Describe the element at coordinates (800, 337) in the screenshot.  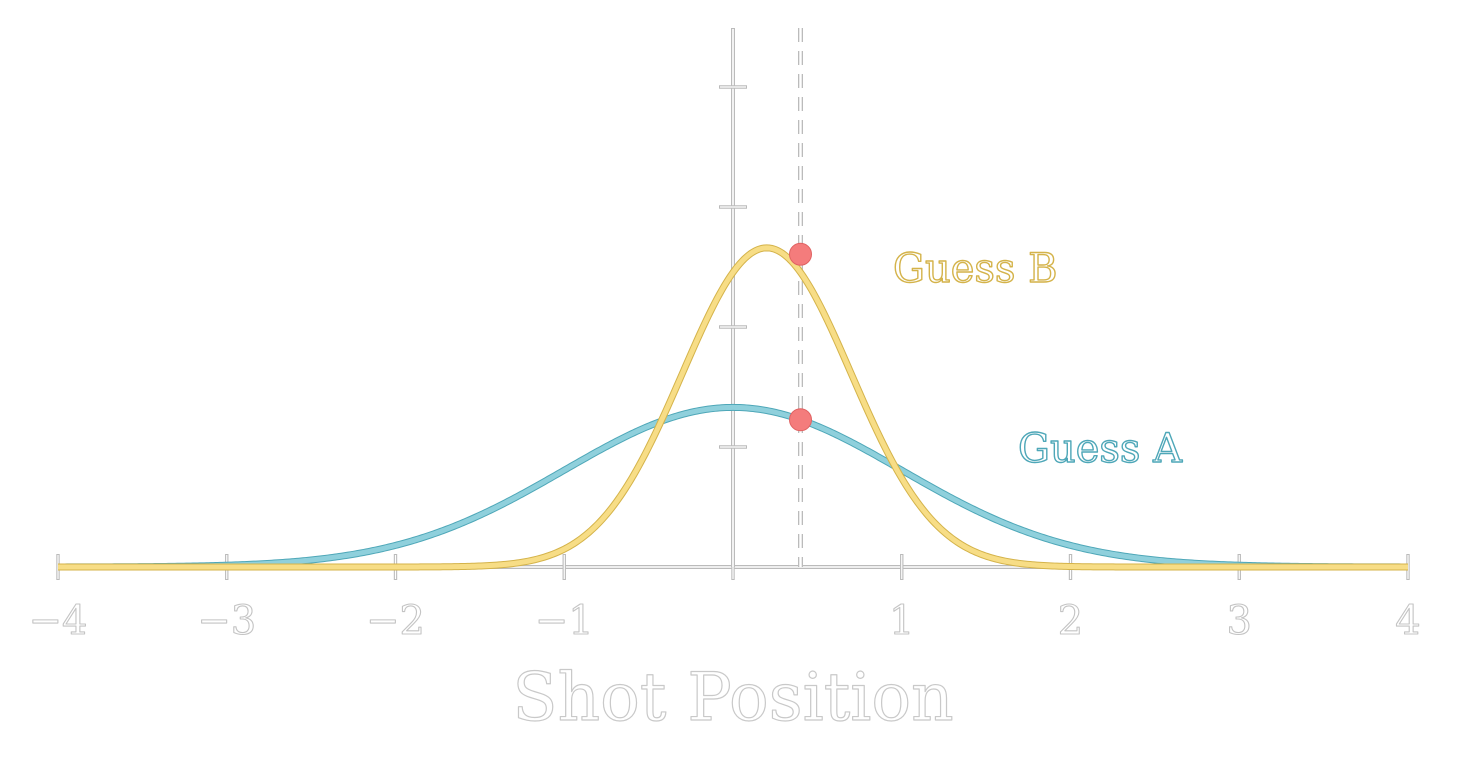
I see `markers` at that location.